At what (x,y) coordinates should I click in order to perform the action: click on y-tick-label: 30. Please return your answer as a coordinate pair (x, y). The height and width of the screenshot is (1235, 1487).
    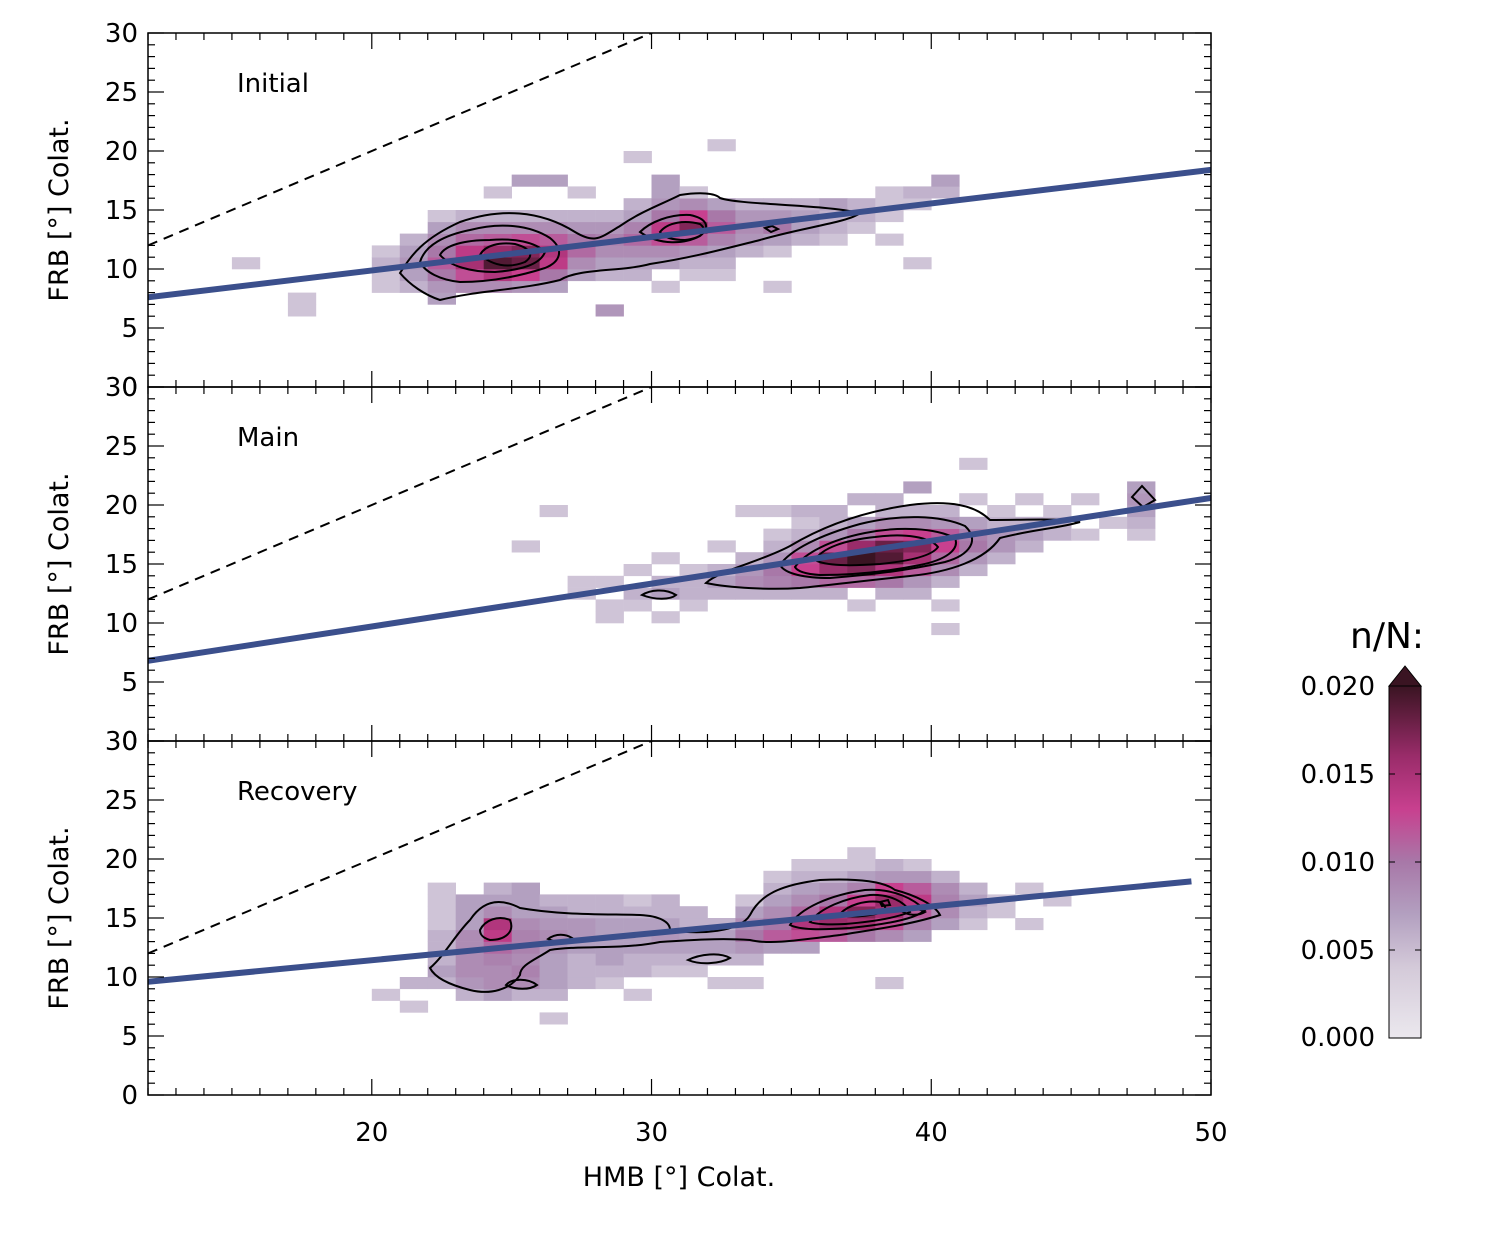
    Looking at the image, I should click on (121, 388).